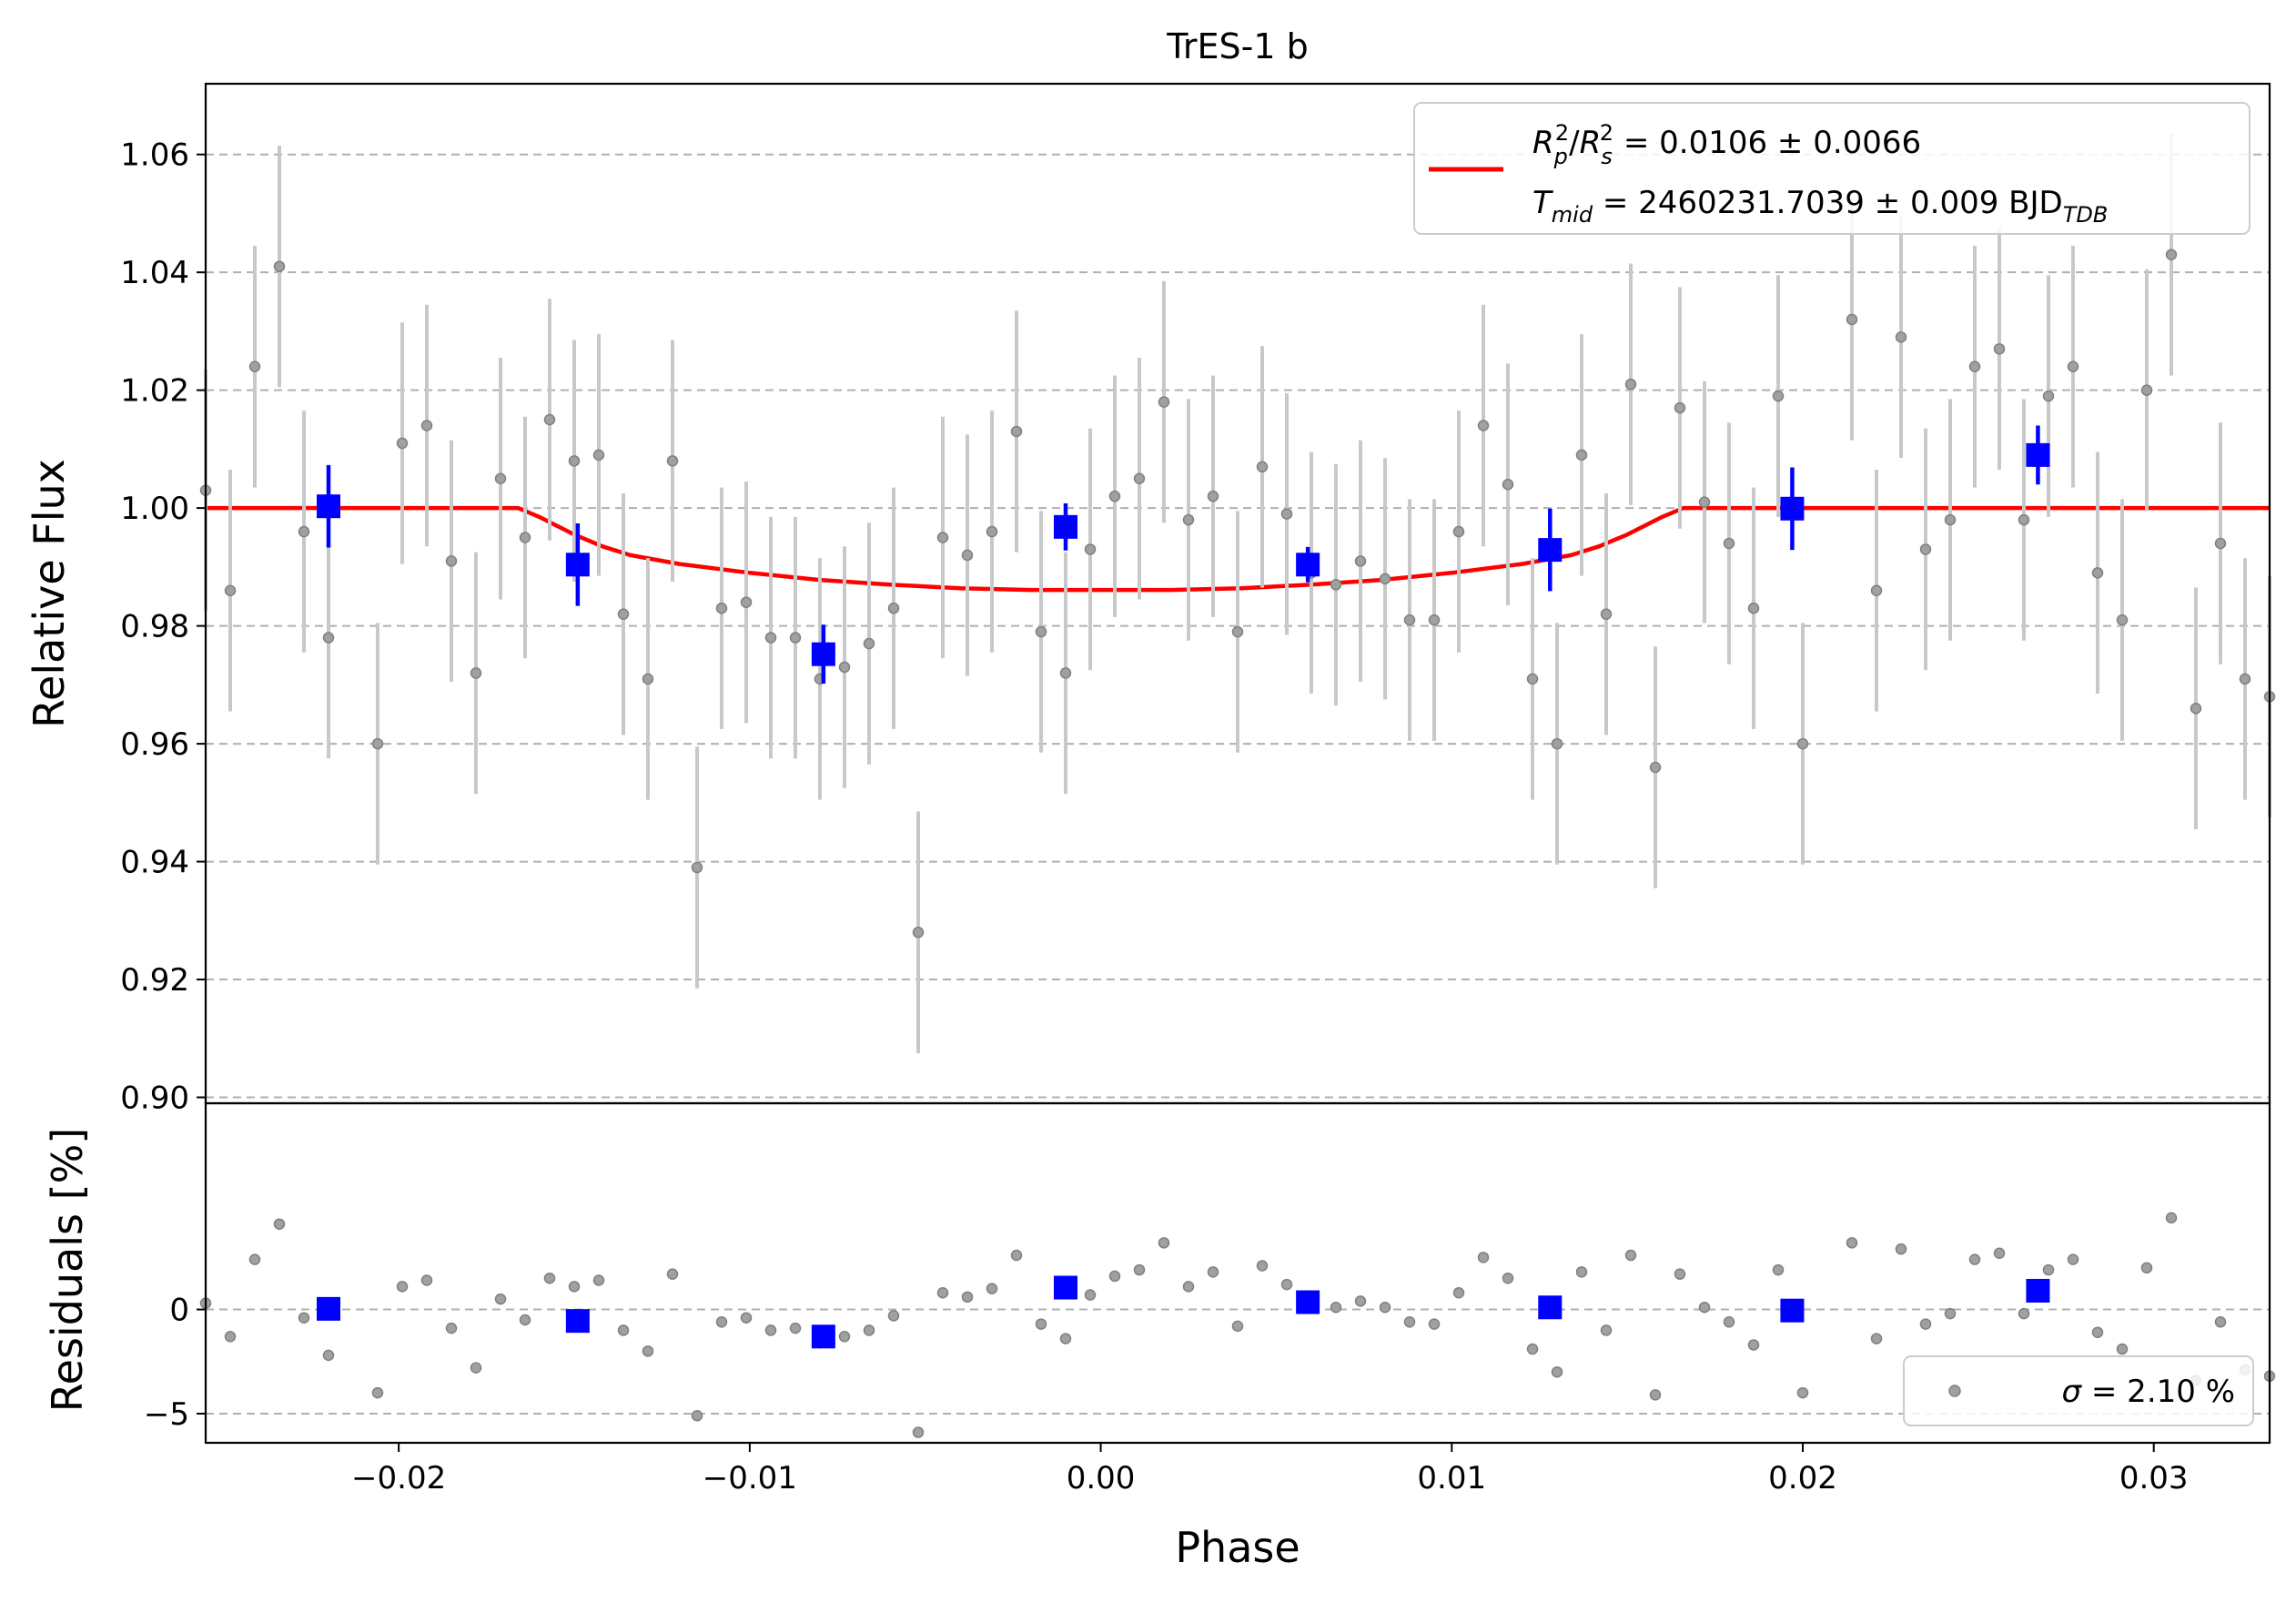 This screenshot has height=1603, width=2296. Describe the element at coordinates (167, 1414) in the screenshot. I see `residuals-y-tick-label: −5` at that location.